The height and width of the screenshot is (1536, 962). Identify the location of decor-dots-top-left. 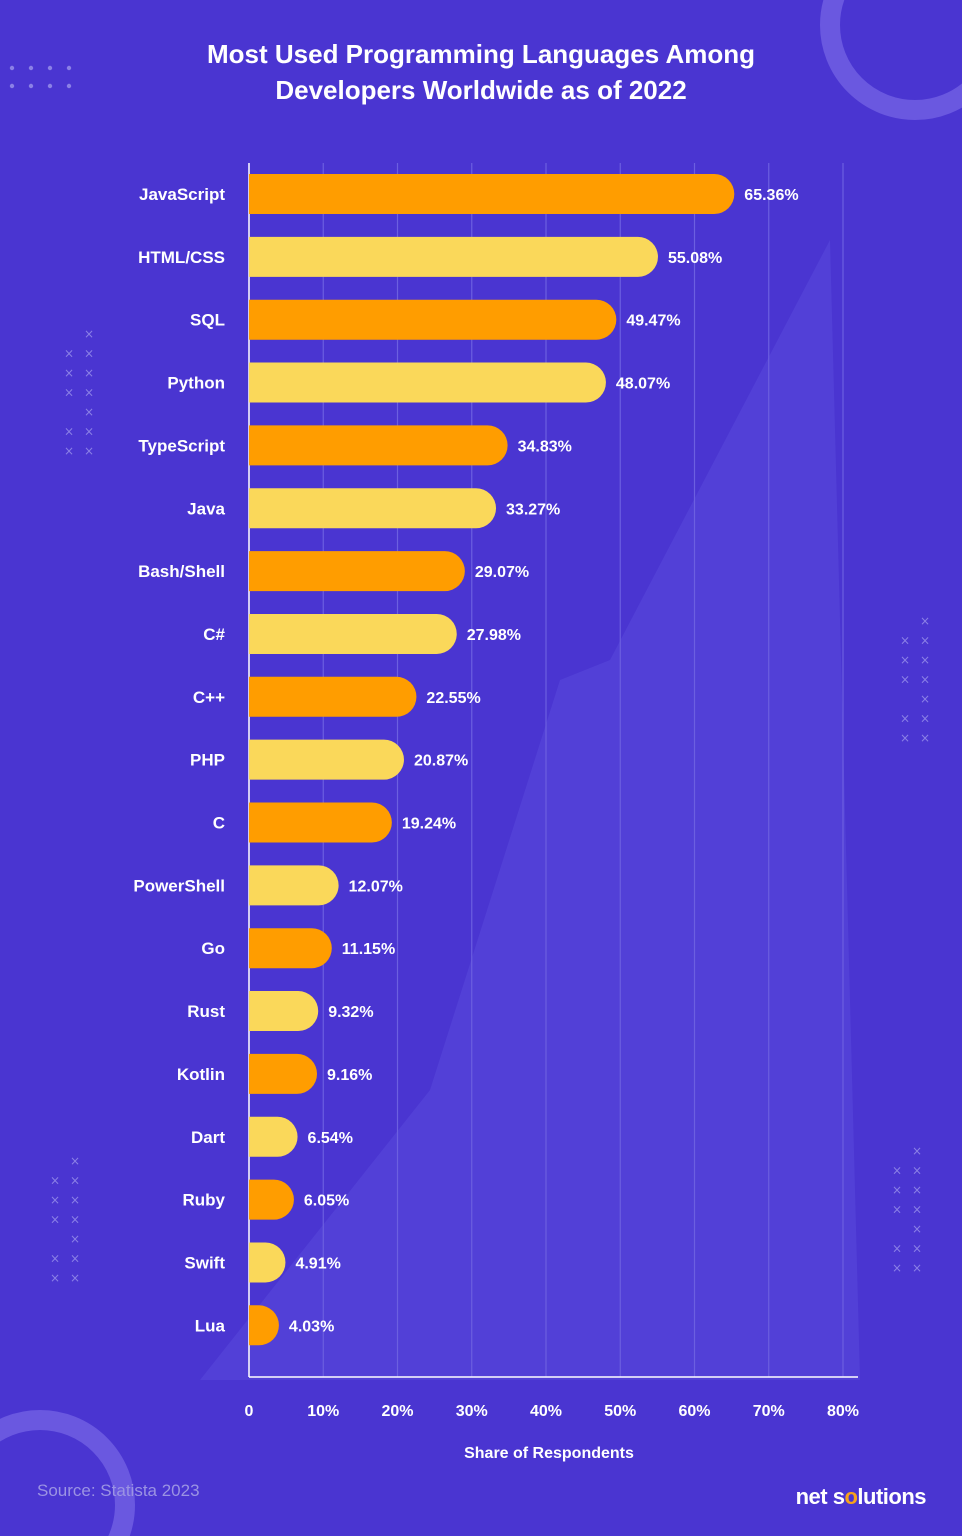
(40, 77).